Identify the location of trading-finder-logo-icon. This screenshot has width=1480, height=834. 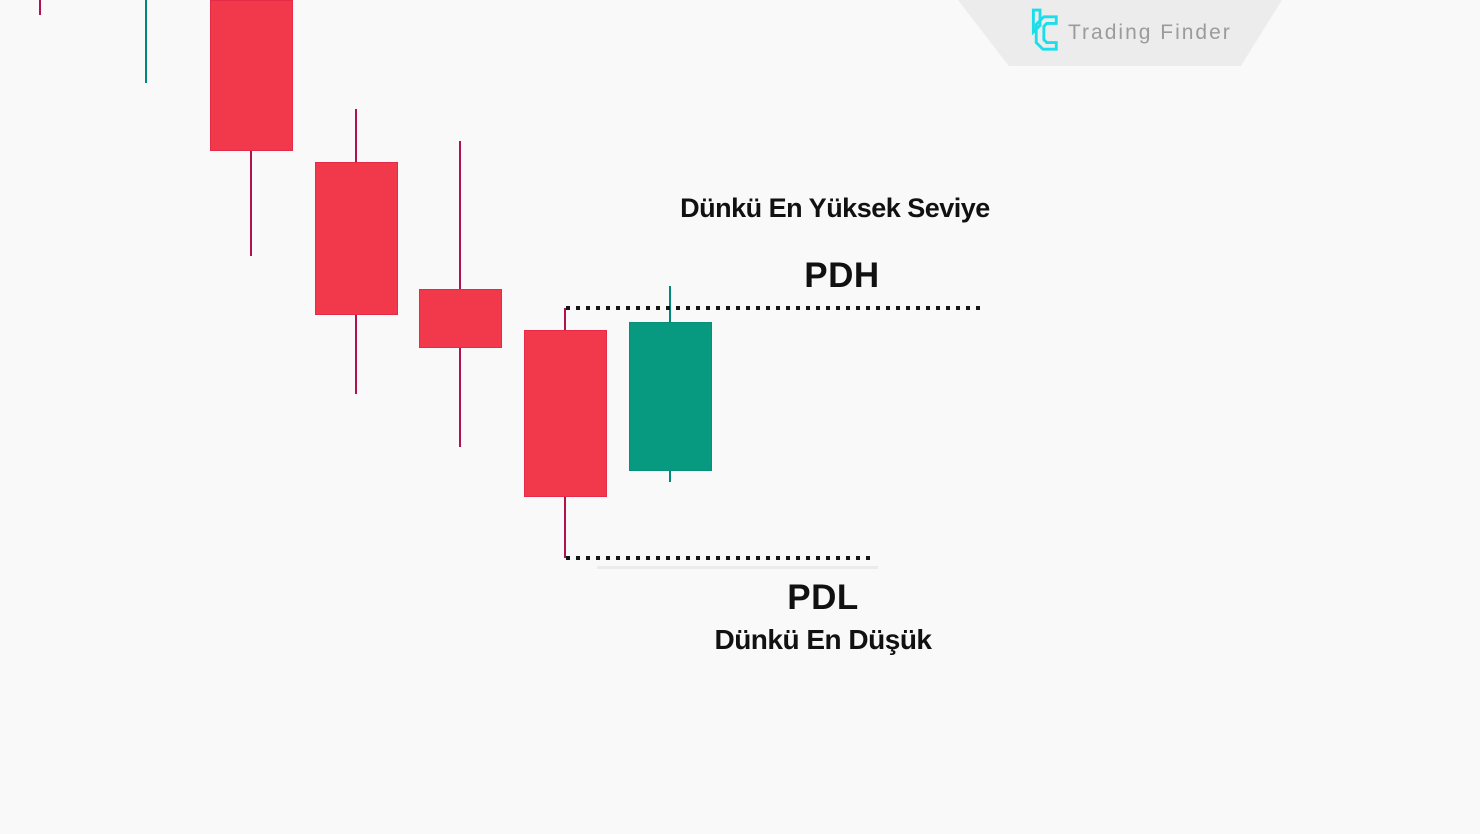
(1044, 29).